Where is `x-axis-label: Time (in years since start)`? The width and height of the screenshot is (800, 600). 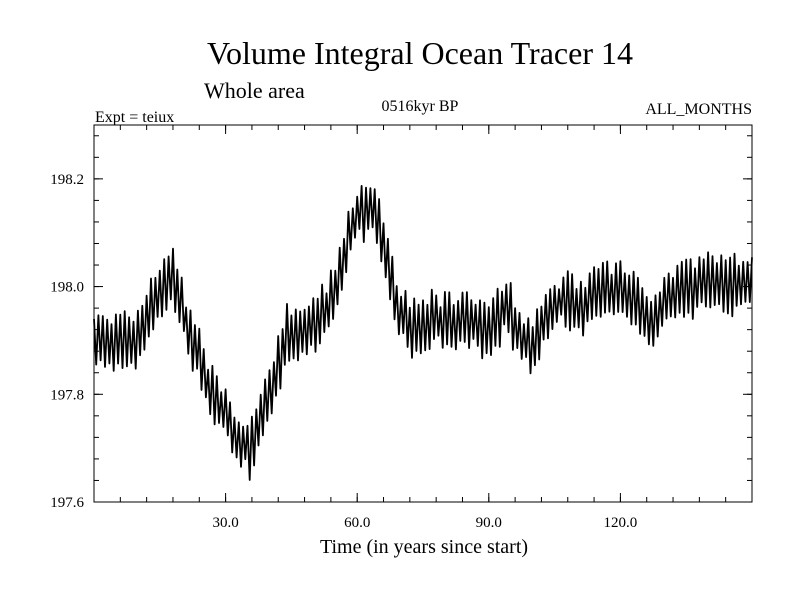 x-axis-label: Time (in years since start) is located at coordinates (424, 547).